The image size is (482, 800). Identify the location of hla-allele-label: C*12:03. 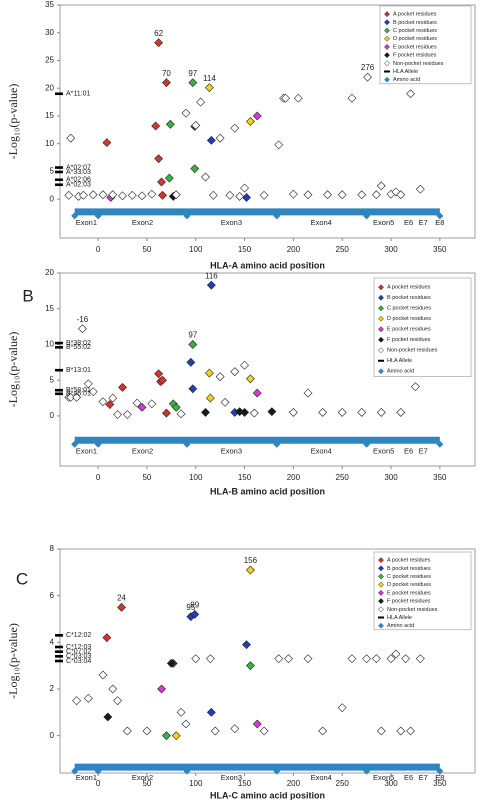
(78, 647).